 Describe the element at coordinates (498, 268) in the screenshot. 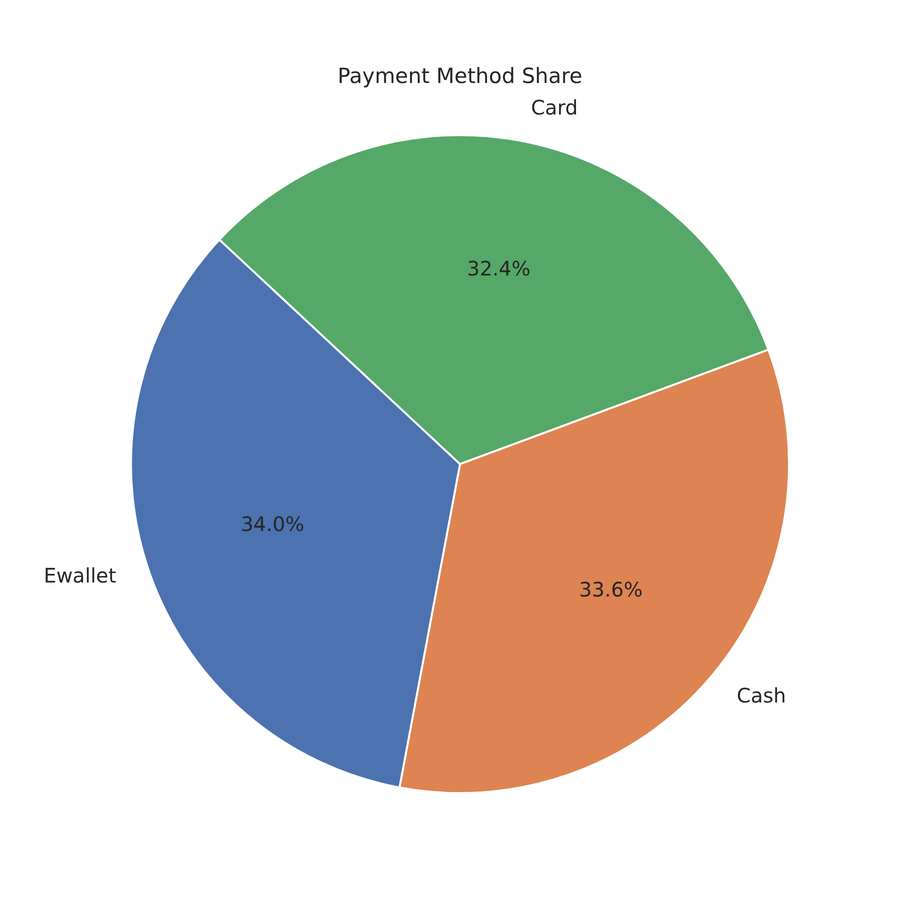

I see `data-label: 32.4%` at that location.